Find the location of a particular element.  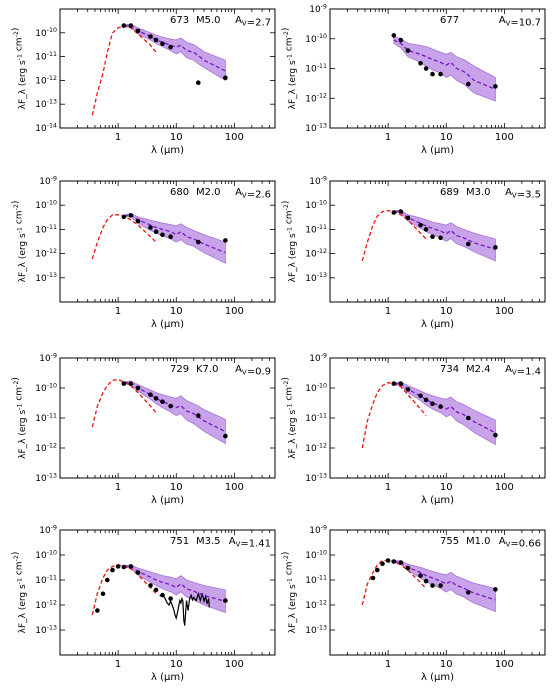

object-id-label: 734 is located at coordinates (449, 369).